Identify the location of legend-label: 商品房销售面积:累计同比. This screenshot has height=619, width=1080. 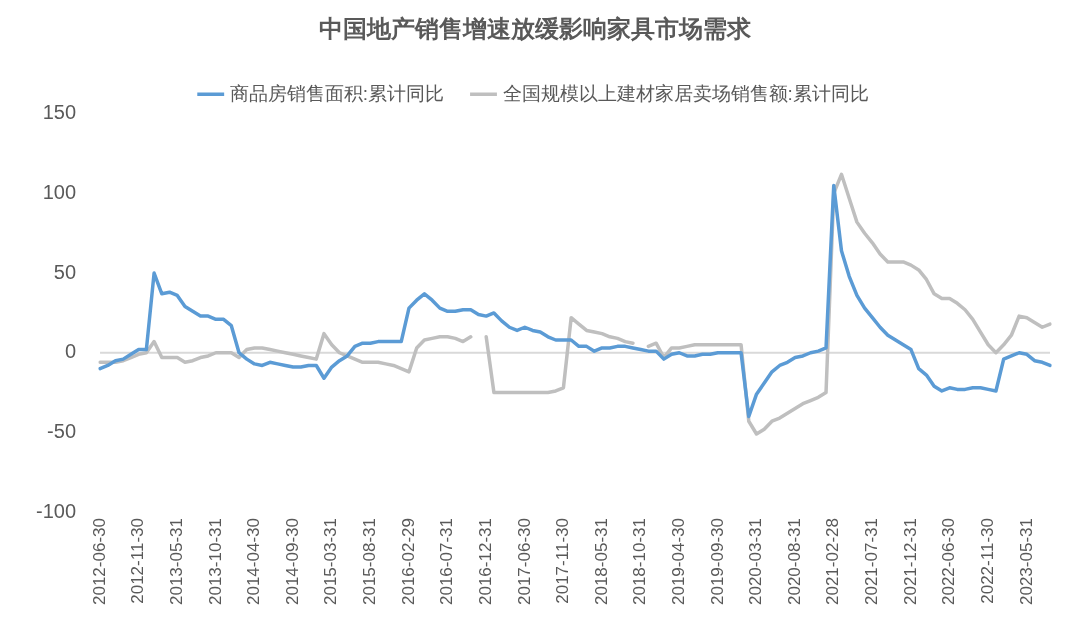
(336, 93).